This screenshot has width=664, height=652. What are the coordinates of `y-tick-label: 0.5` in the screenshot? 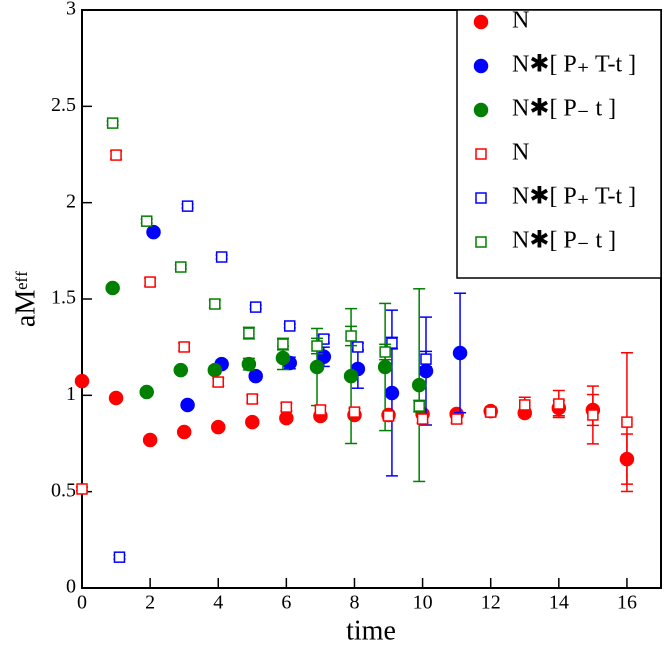 It's located at (63, 490).